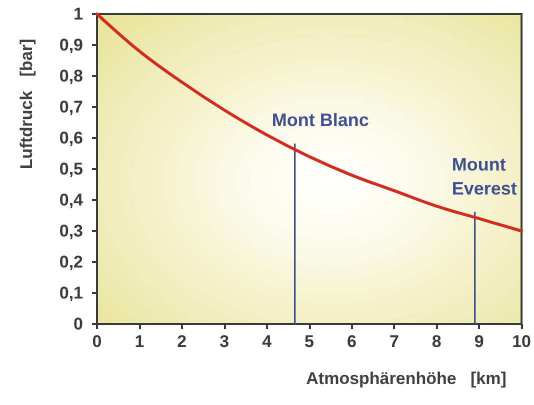 The height and width of the screenshot is (405, 534). What do you see at coordinates (71, 169) in the screenshot?
I see `y-tick-label: 0,5` at bounding box center [71, 169].